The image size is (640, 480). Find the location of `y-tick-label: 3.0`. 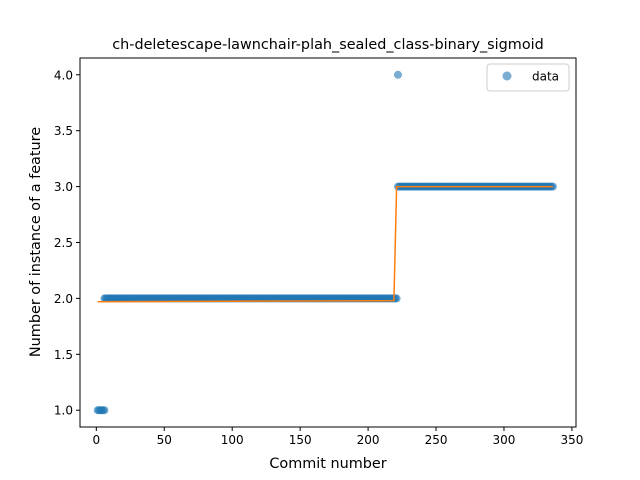

y-tick-label: 3.0 is located at coordinates (63, 187).